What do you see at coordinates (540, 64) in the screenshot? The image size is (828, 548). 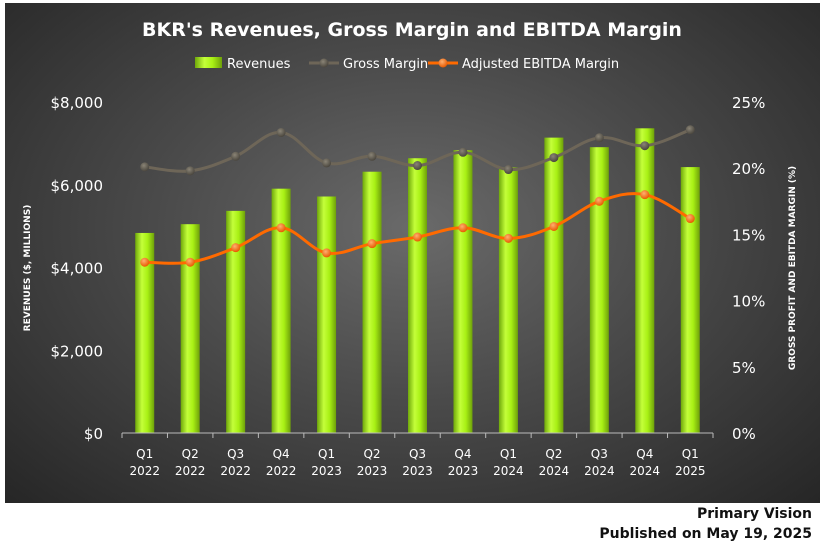 I see `legend-label: Adjusted EBITDA Margin` at bounding box center [540, 64].